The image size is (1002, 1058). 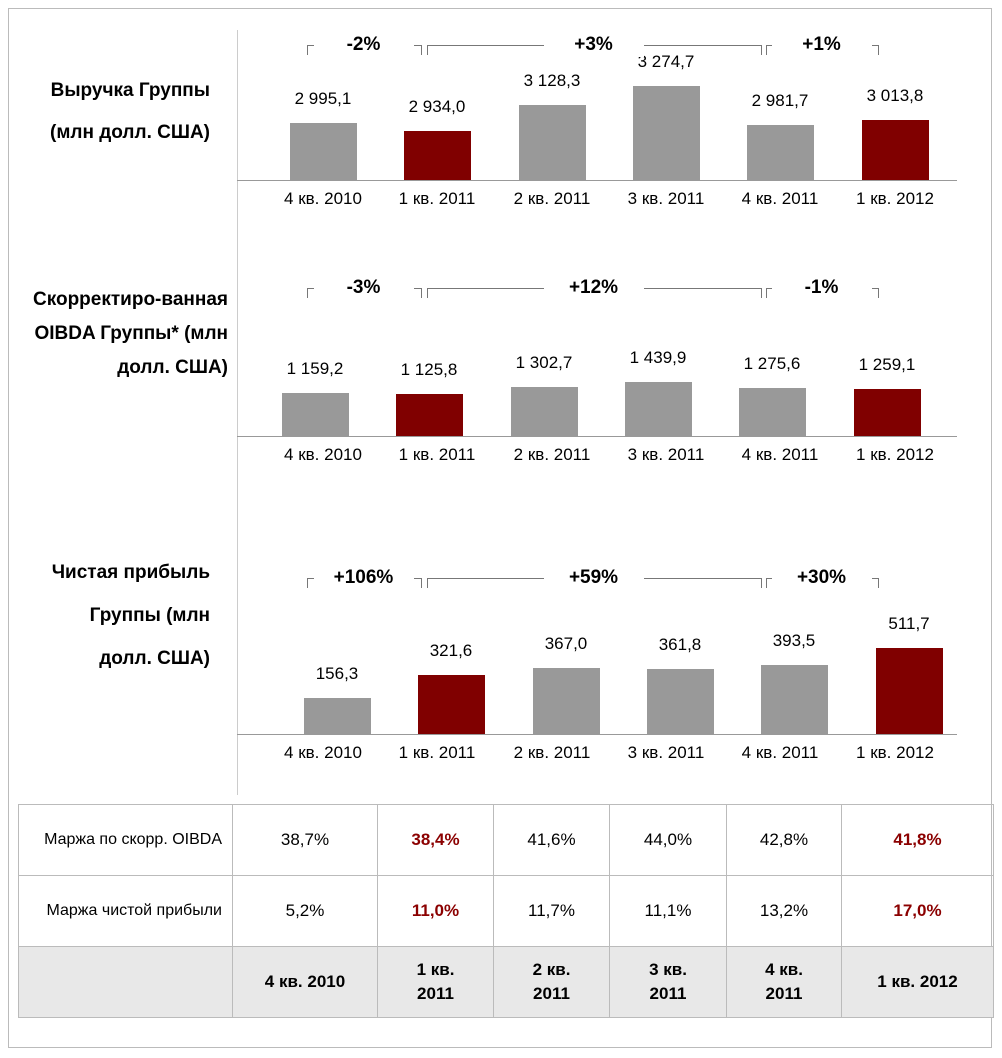 I want to click on change-label: -2%, so click(x=363, y=45).